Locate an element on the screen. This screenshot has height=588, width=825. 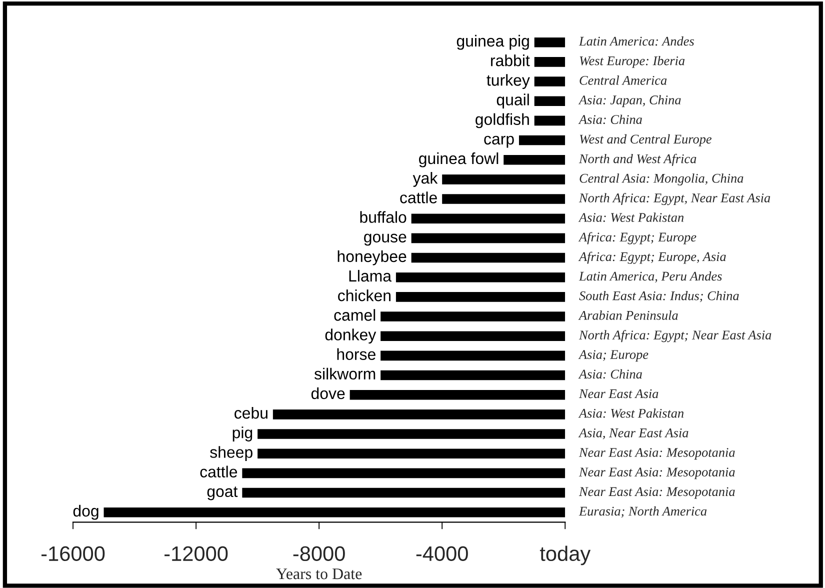
text: West and Central Europe is located at coordinates (646, 140).